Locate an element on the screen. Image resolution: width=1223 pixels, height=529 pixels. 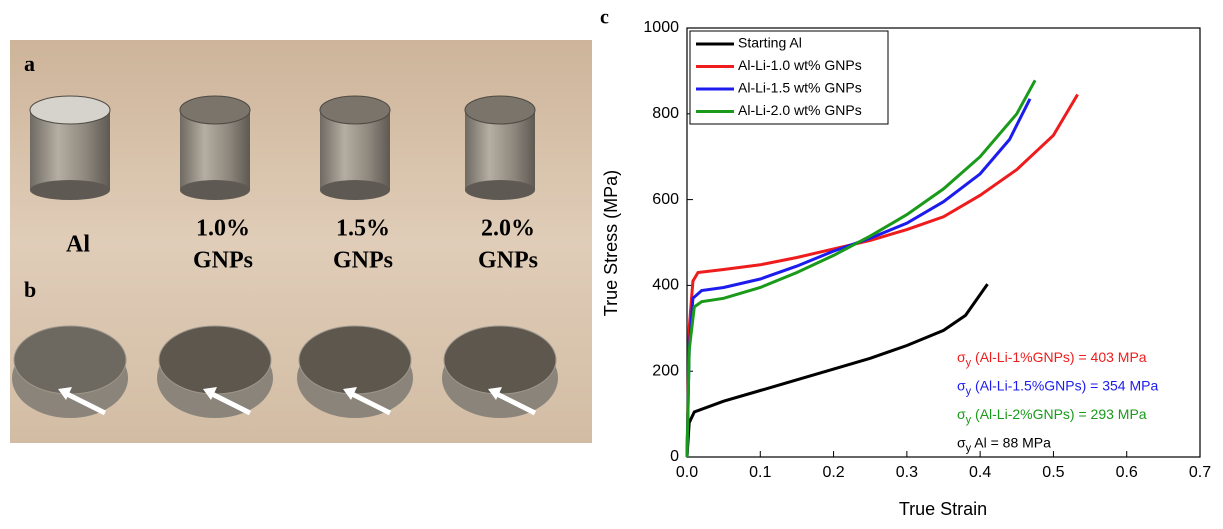
x-axis-title: True Strain is located at coordinates (943, 509).